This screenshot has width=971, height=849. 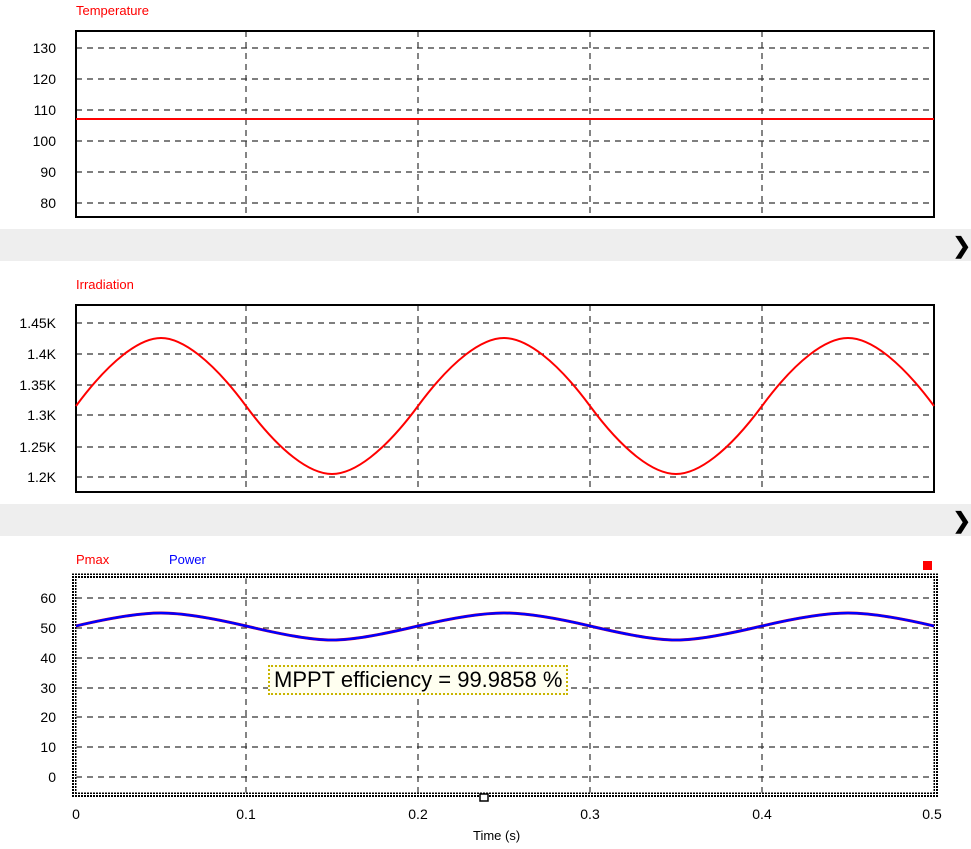 What do you see at coordinates (37, 323) in the screenshot?
I see `y-tick: 1.45K` at bounding box center [37, 323].